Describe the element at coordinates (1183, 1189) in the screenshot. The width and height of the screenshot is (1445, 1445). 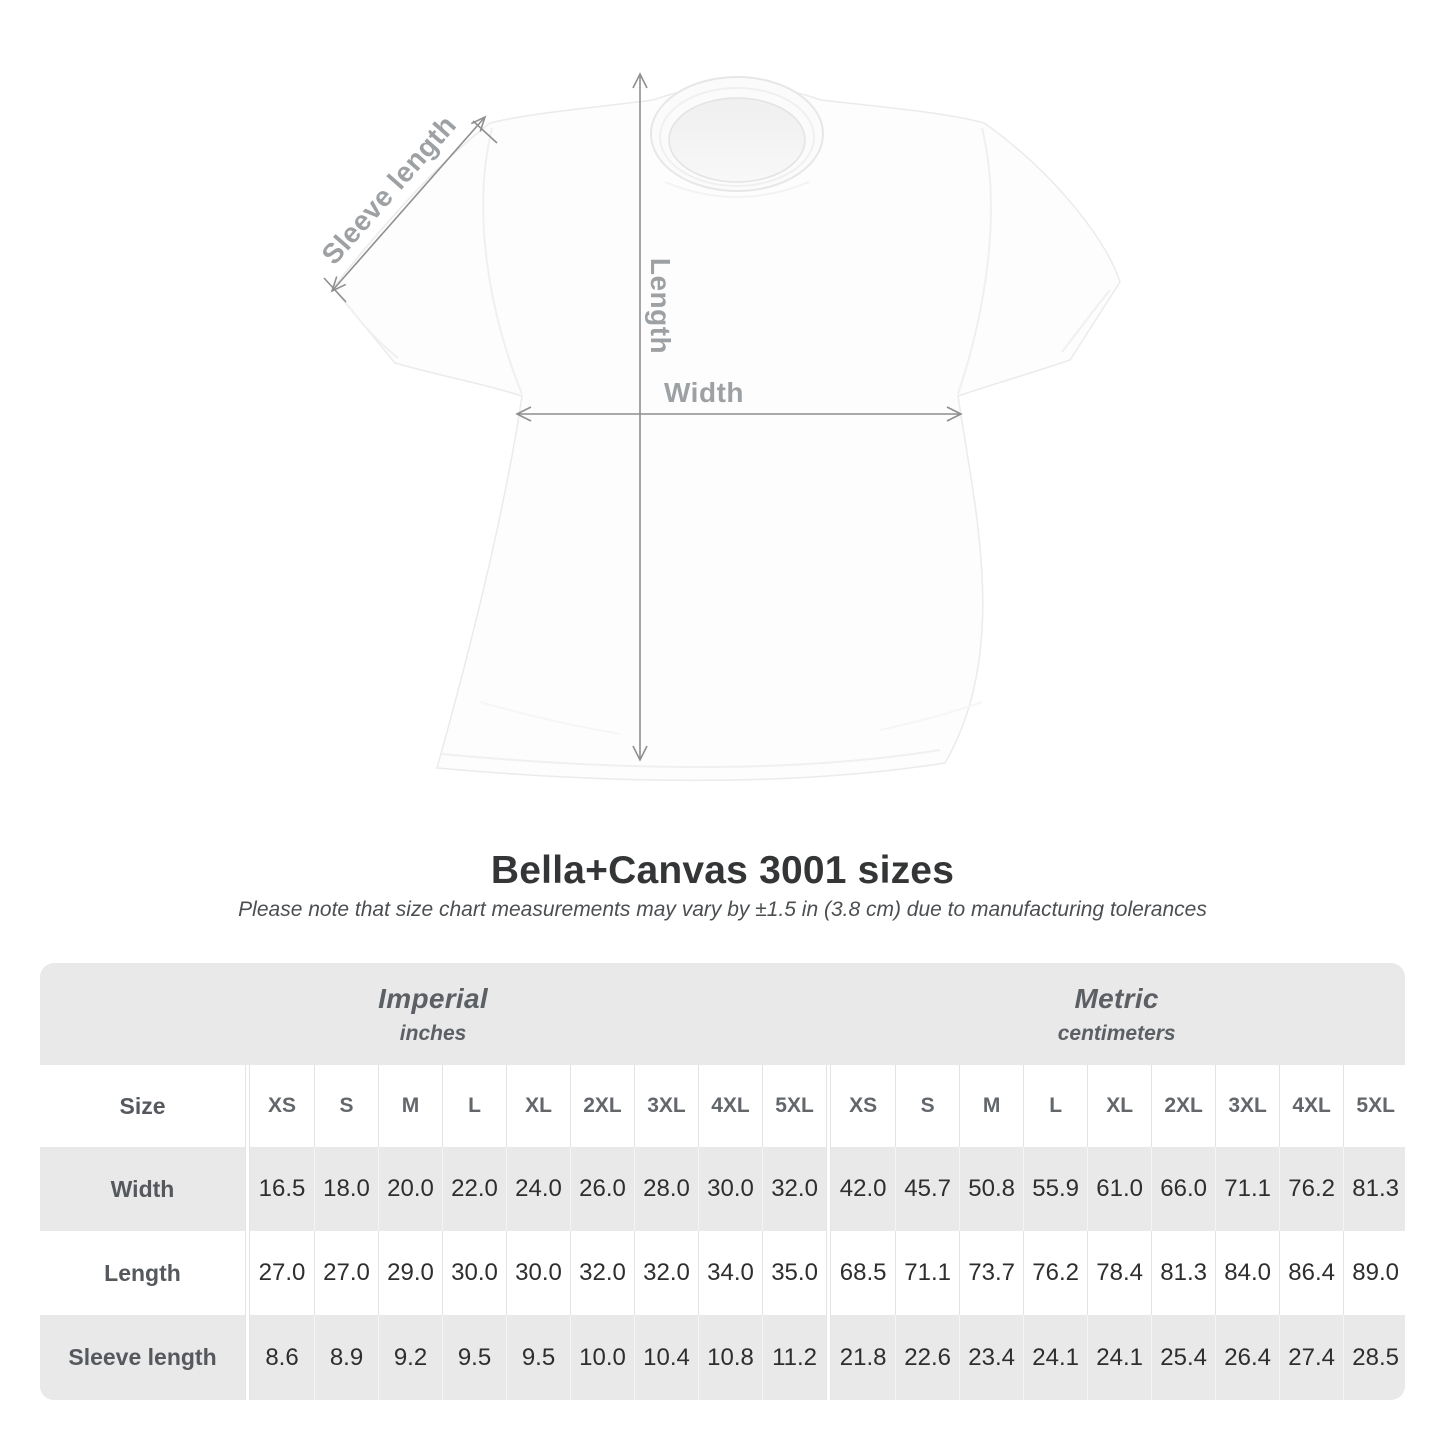
I see `value-cell-metric: 66.0` at that location.